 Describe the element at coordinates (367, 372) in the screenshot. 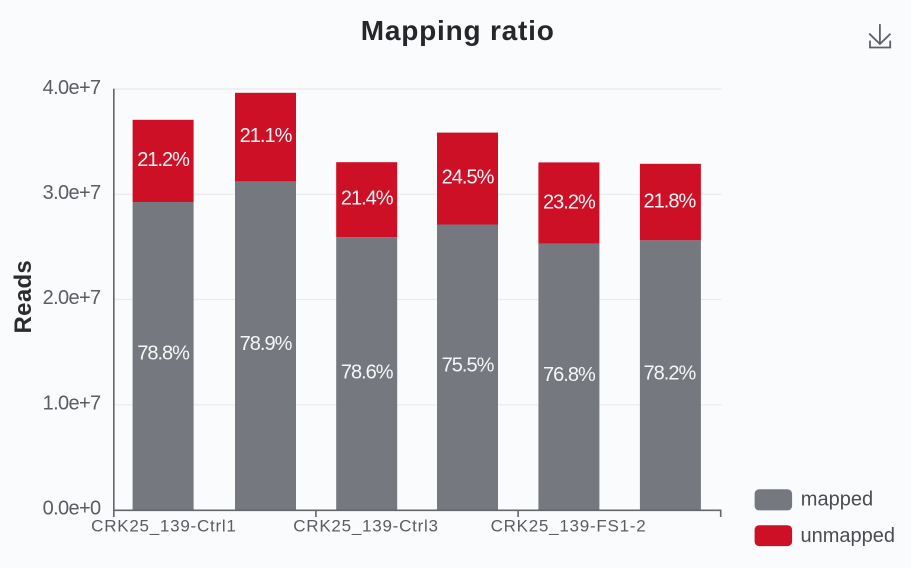

I see `svg-text: 78.6%` at that location.